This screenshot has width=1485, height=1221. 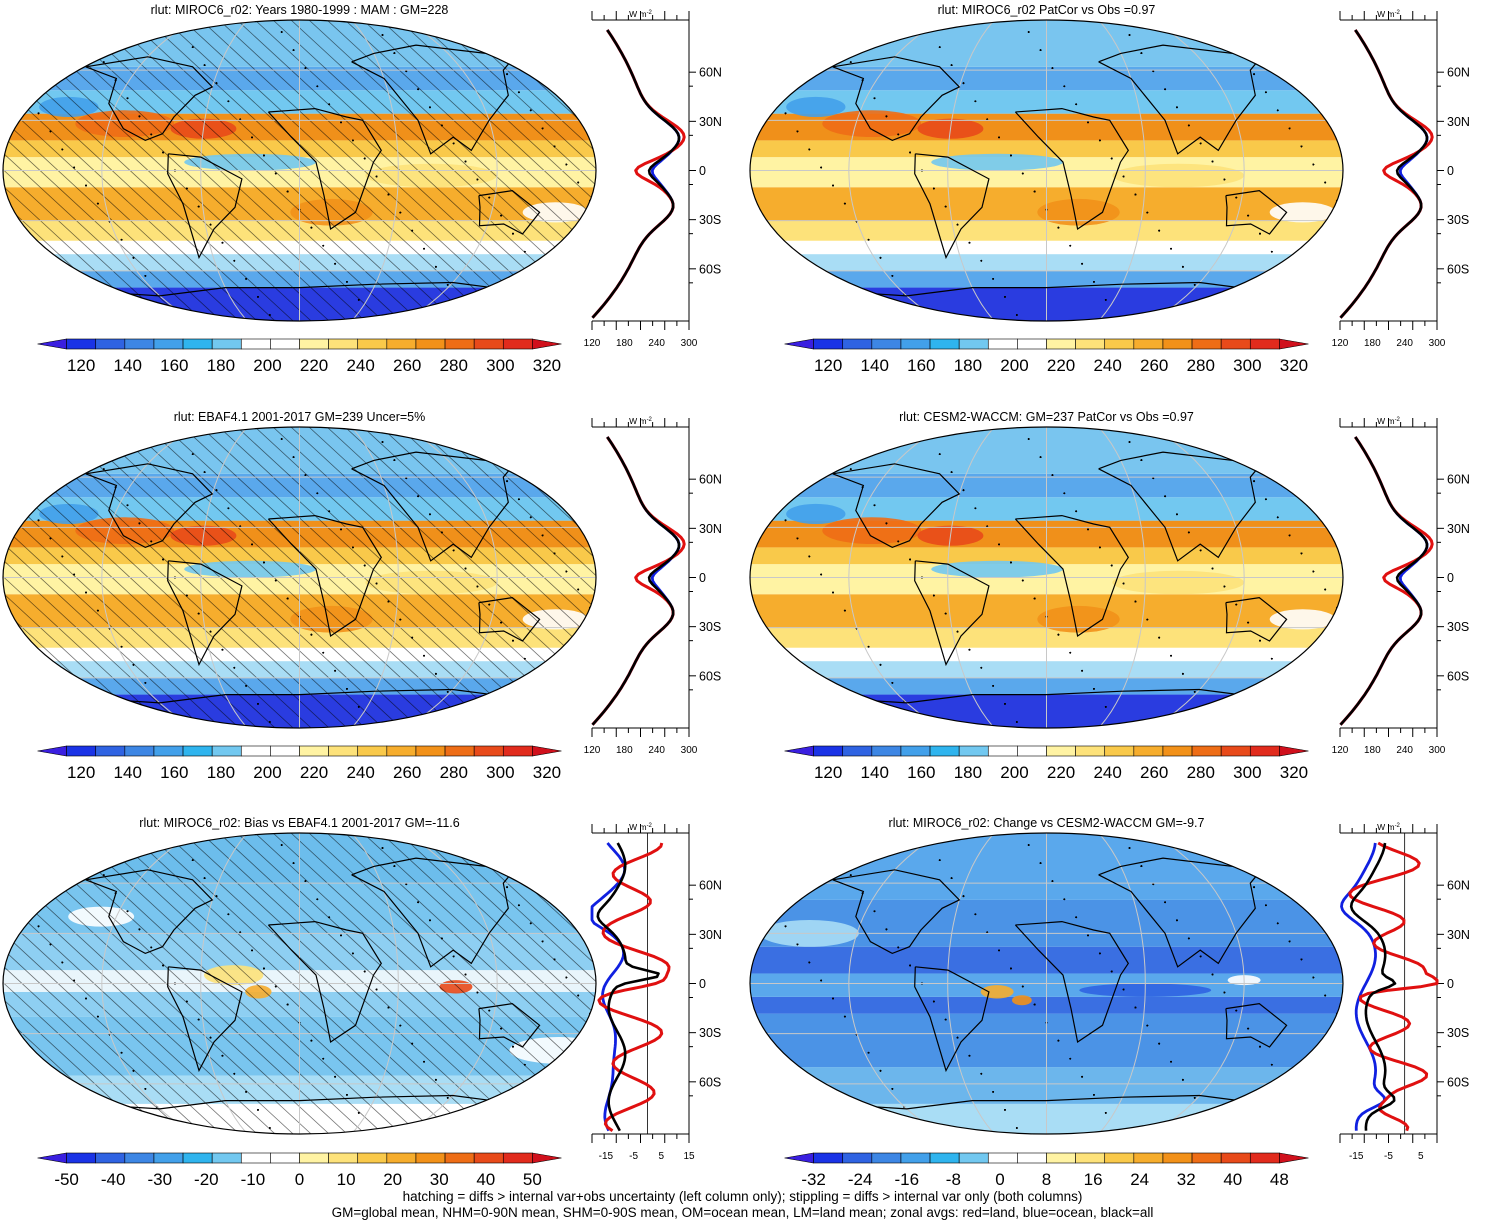 I want to click on colorbar-tick-label: 32, so click(x=1186, y=1179).